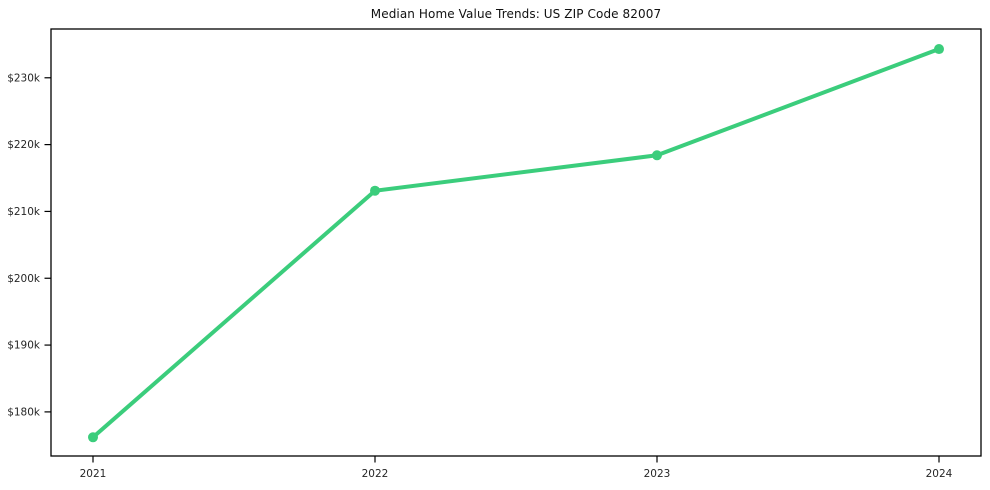 The width and height of the screenshot is (990, 490). What do you see at coordinates (93, 437) in the screenshot?
I see `data-point-marker-2021` at bounding box center [93, 437].